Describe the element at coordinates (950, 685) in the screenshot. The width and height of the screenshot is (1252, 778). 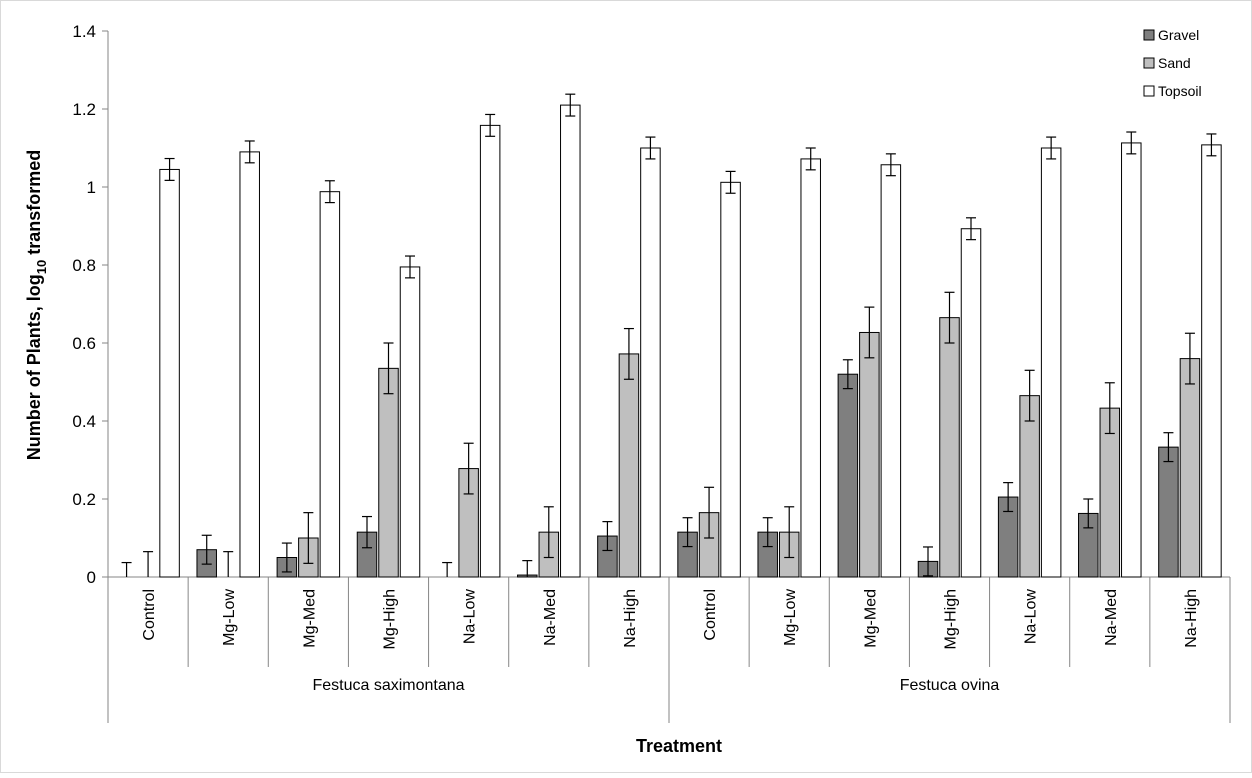
I see `x-group-label: Festuca ovina` at that location.